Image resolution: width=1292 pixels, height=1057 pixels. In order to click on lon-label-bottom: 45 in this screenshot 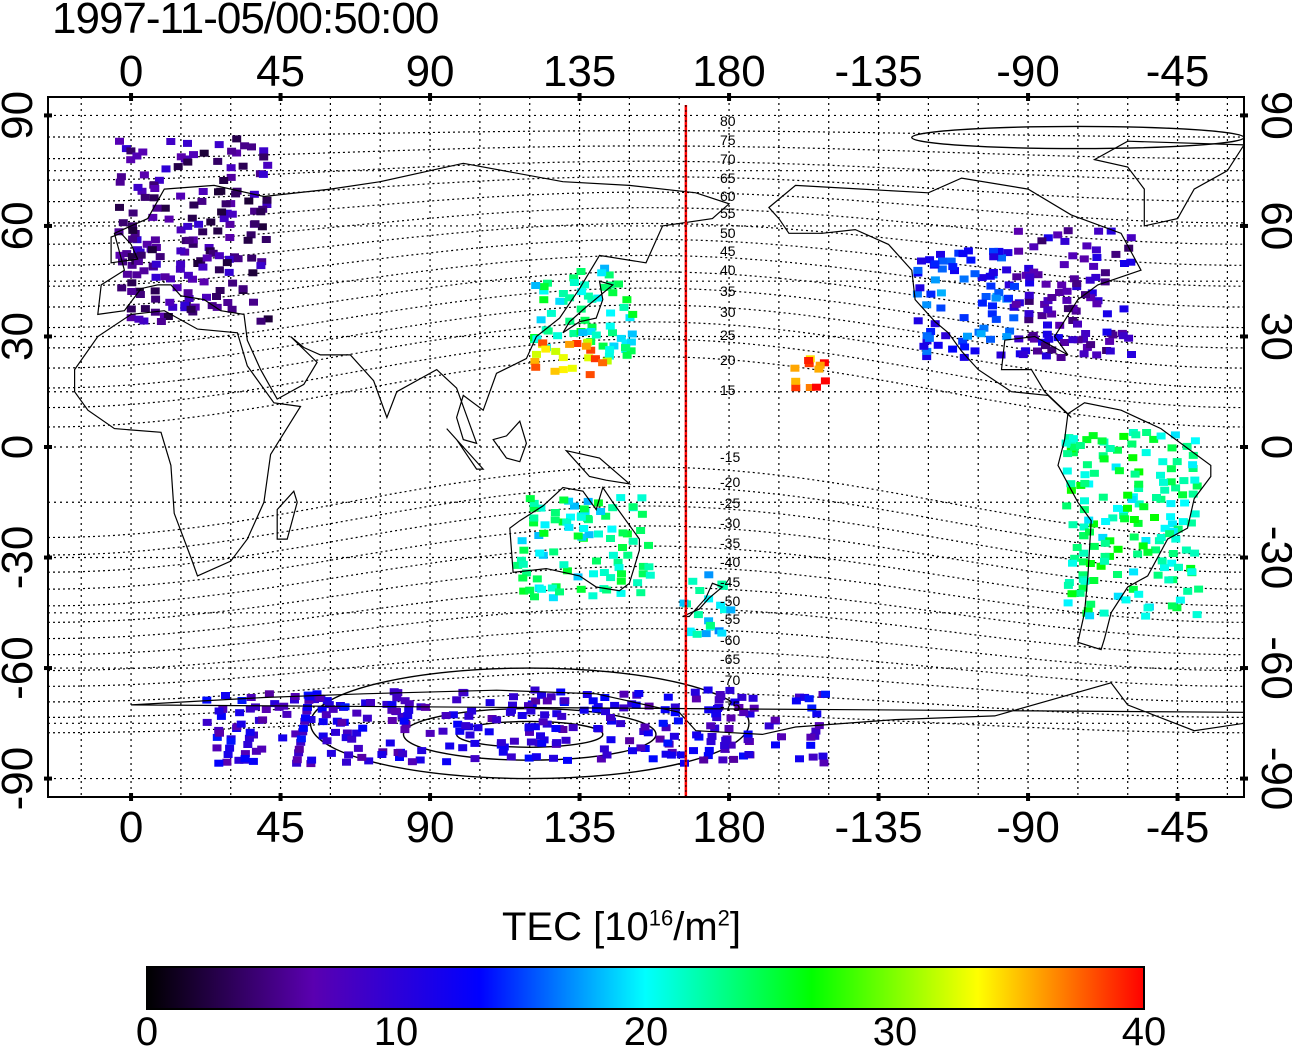, I will do `click(280, 827)`.